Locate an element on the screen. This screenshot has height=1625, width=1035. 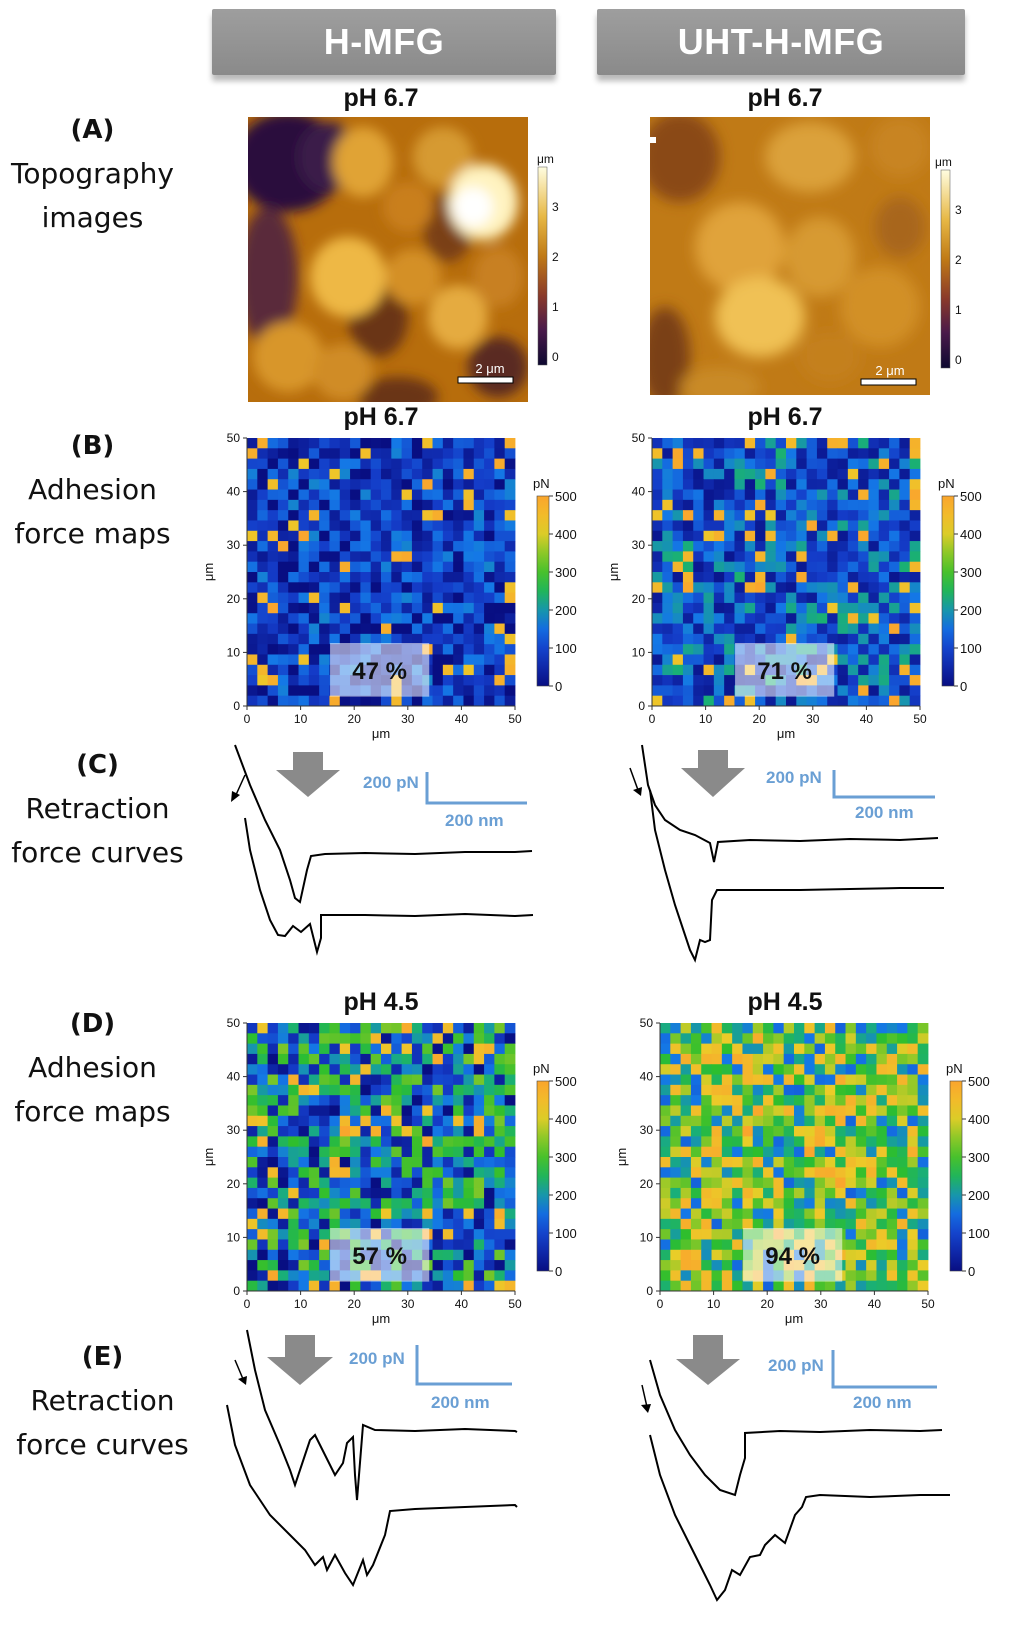
x-tick-label: 10 is located at coordinates (706, 719).